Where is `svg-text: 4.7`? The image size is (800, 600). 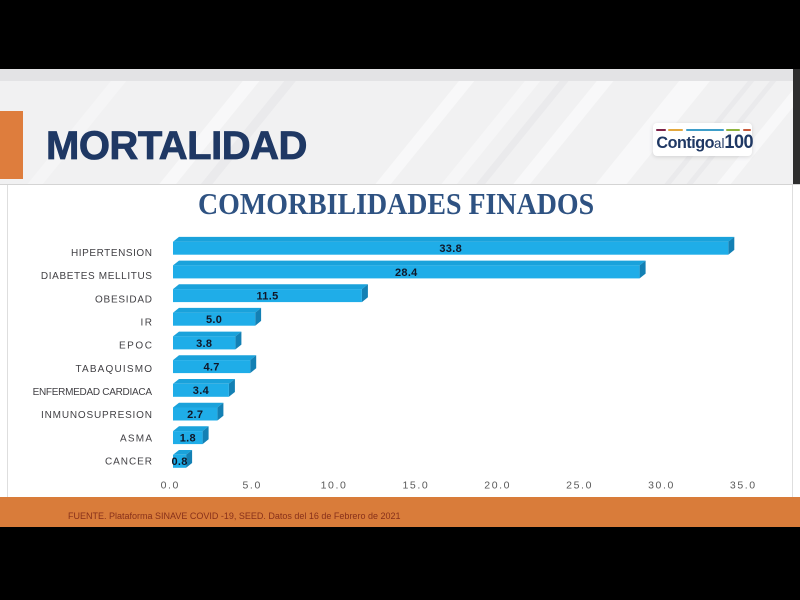 svg-text: 4.7 is located at coordinates (211, 368).